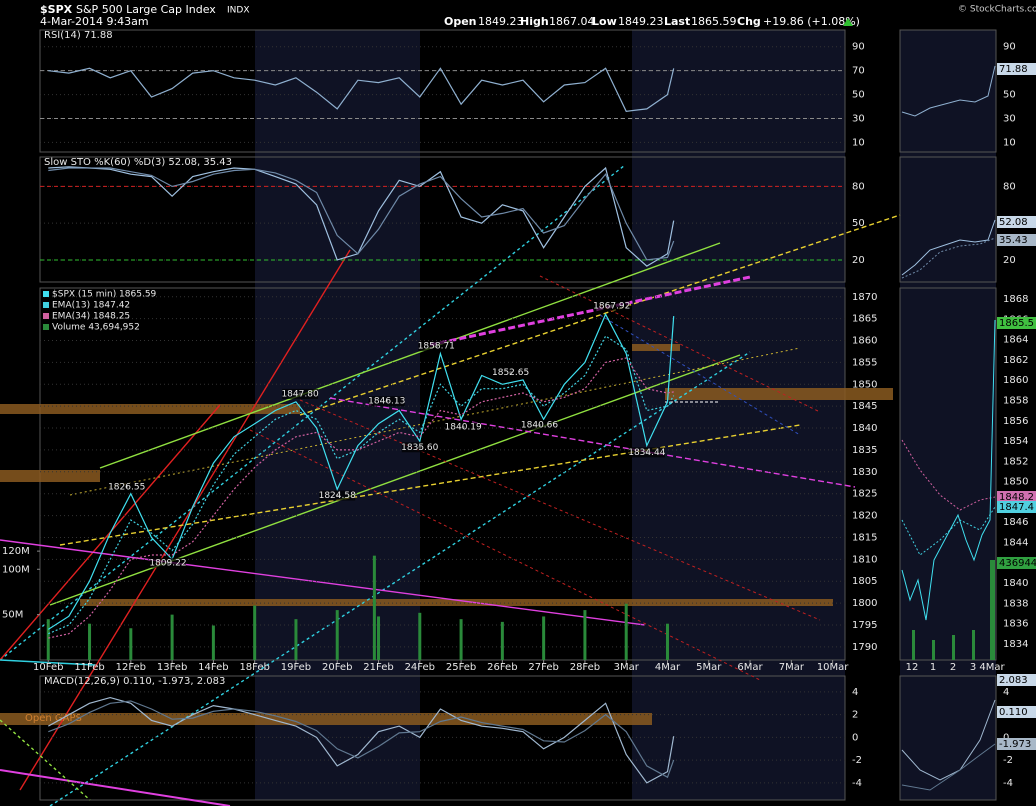  What do you see at coordinates (502, 667) in the screenshot?
I see `x-tick-label: 26Feb` at bounding box center [502, 667].